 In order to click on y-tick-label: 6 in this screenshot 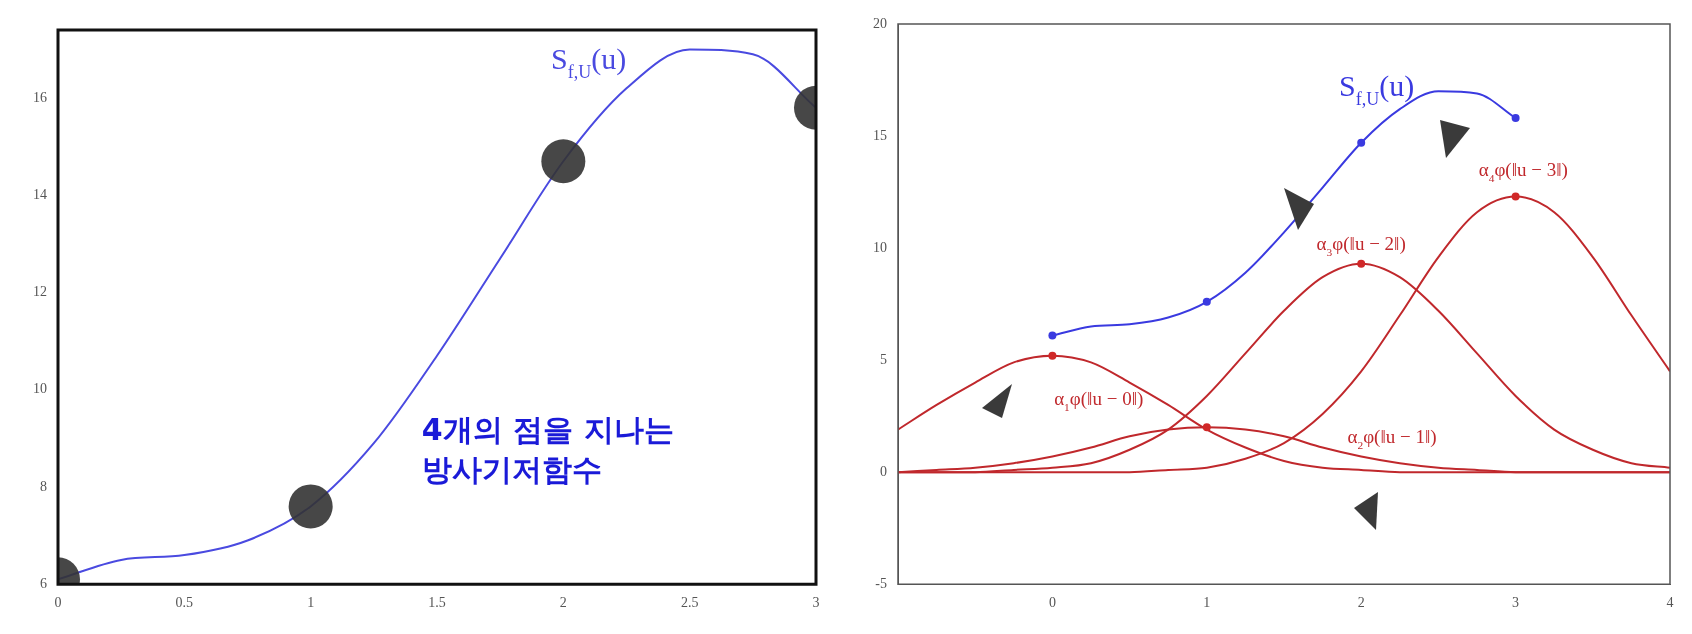, I will do `click(43, 583)`.